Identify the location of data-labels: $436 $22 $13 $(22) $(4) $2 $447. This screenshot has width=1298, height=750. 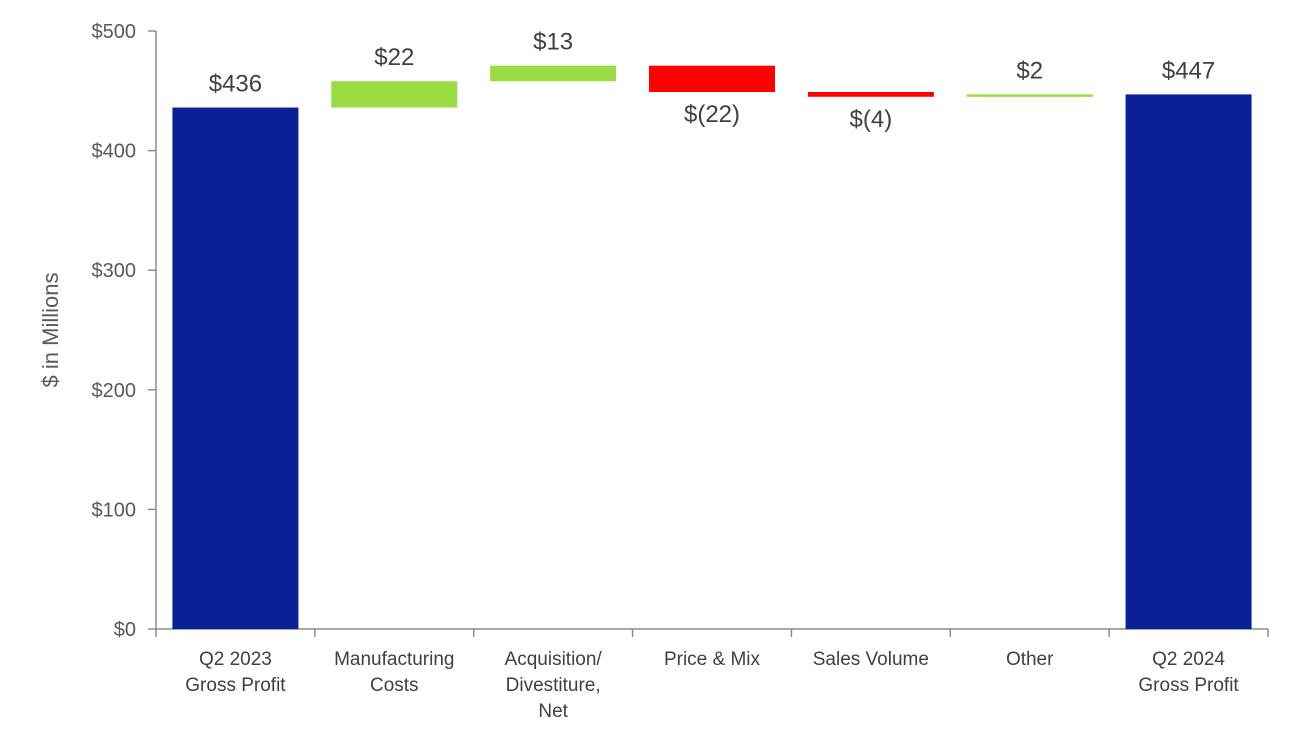
(712, 81).